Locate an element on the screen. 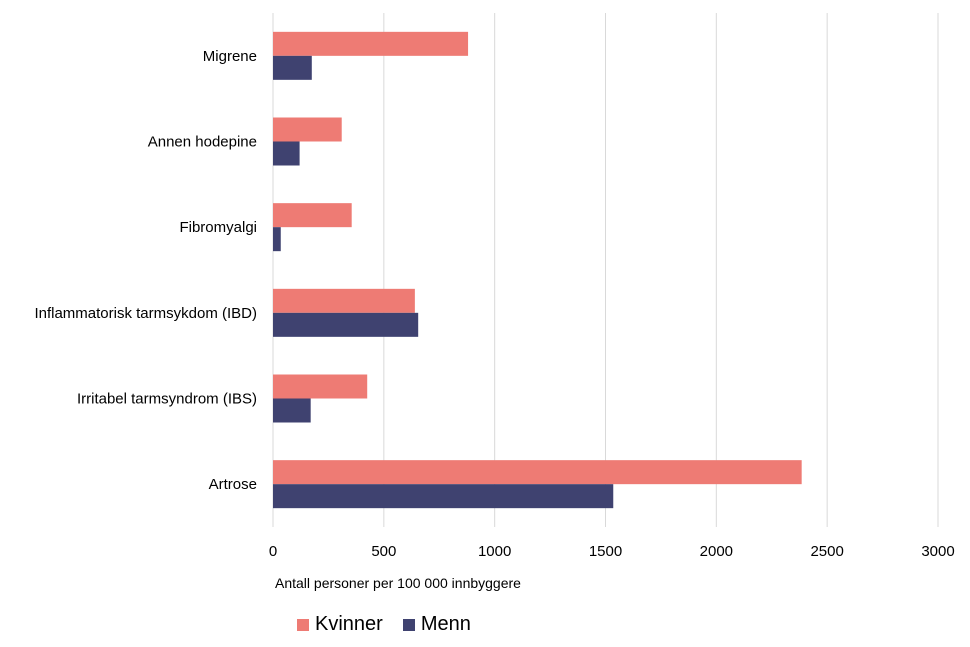  category-label: Annen hodepine is located at coordinates (202, 142).